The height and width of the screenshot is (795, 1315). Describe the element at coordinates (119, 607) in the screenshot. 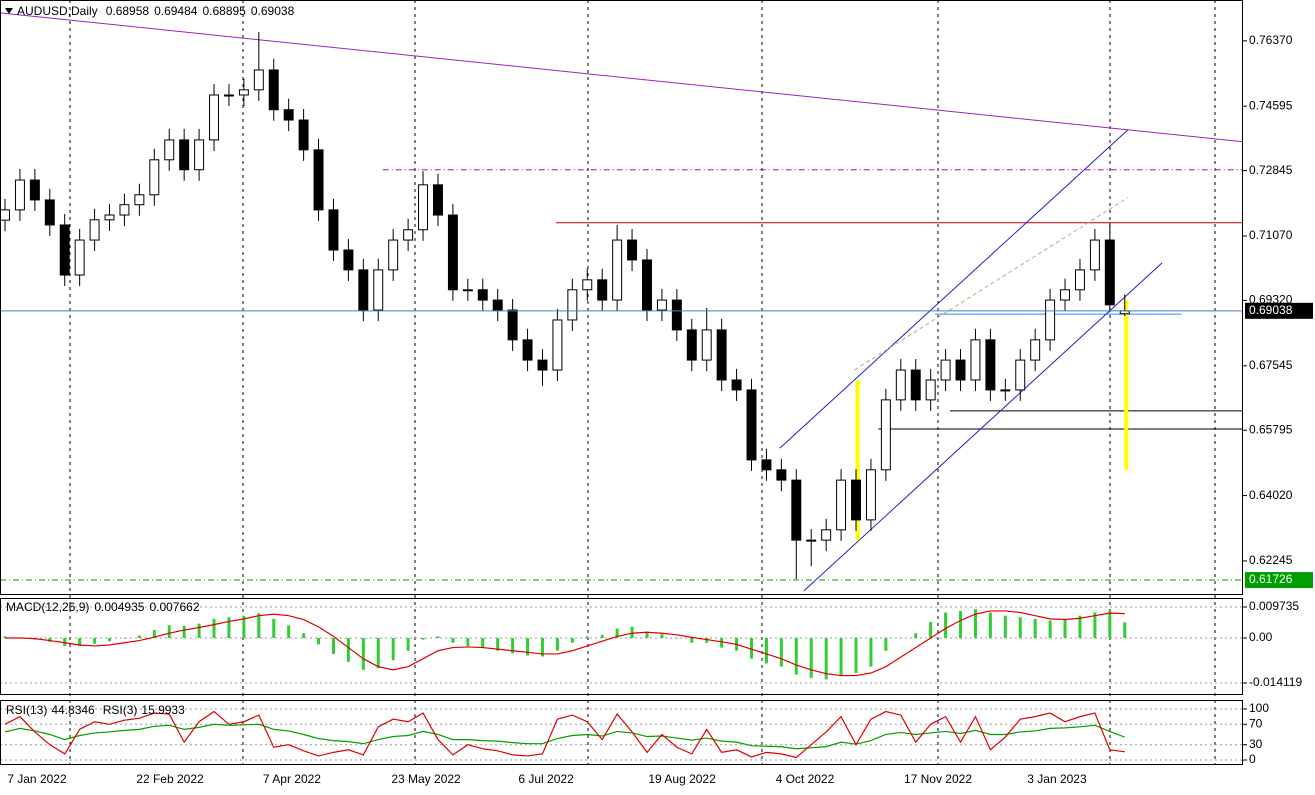

I see `indicator-value: 0.004935` at that location.